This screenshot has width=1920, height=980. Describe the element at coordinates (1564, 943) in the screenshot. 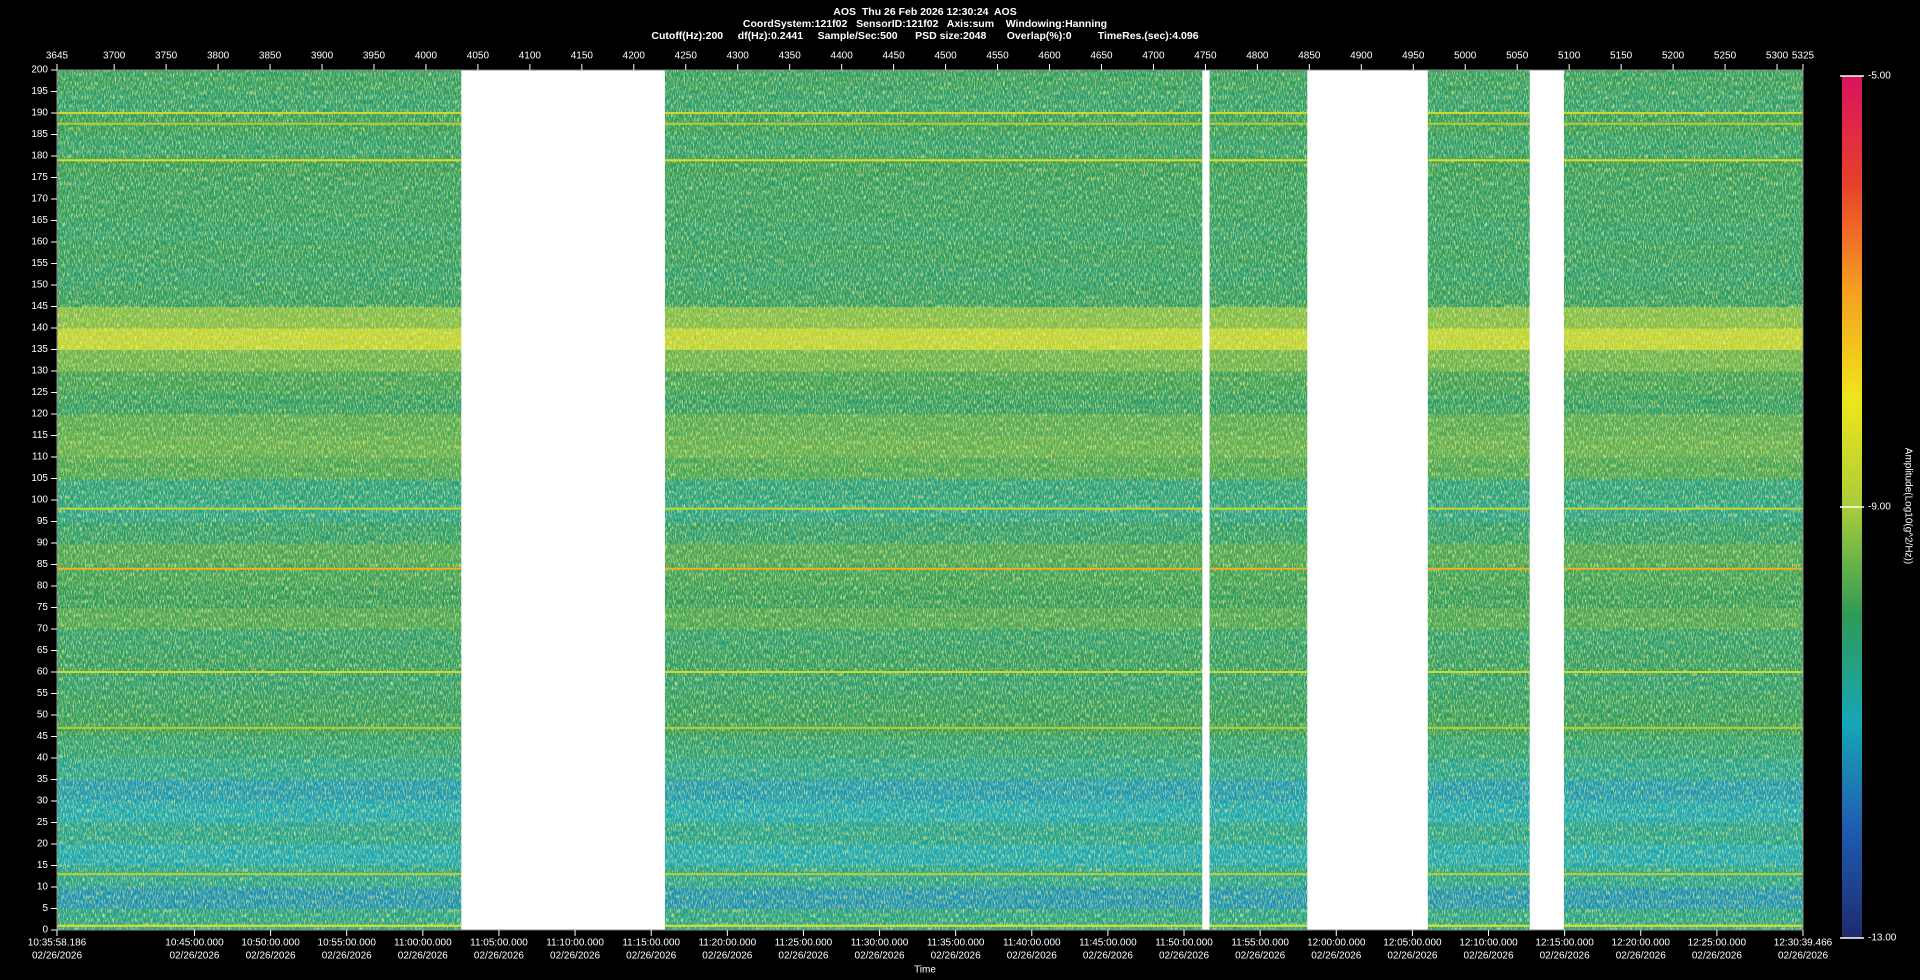

I see `bottom-tick-label: 12:15:00.000` at that location.